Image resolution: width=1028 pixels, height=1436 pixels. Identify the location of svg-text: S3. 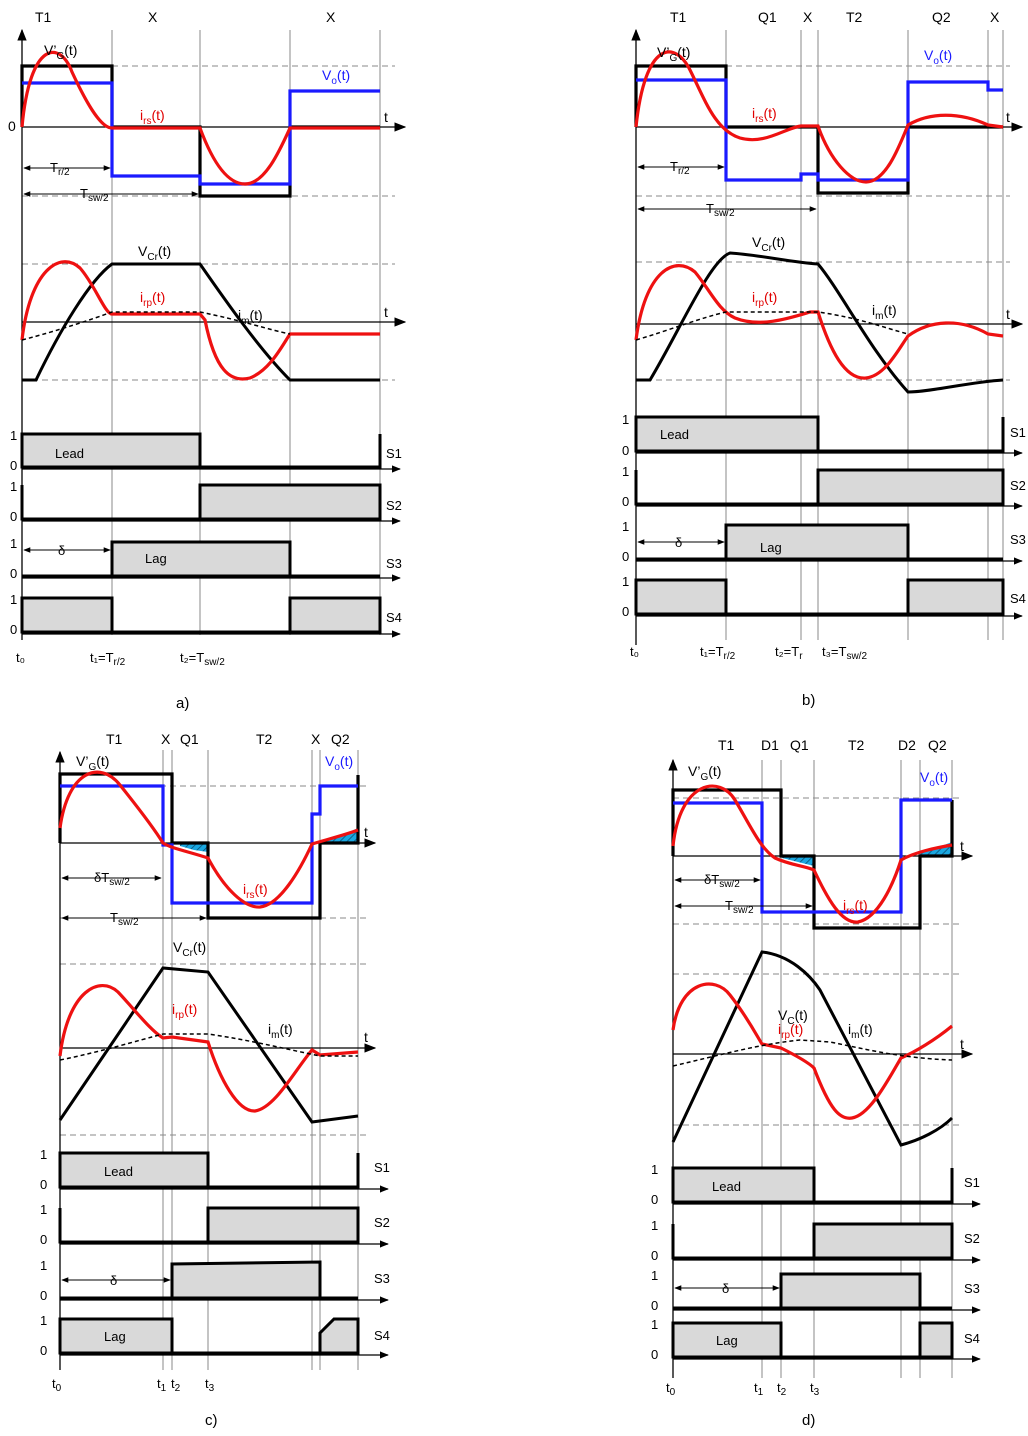
(382, 1278).